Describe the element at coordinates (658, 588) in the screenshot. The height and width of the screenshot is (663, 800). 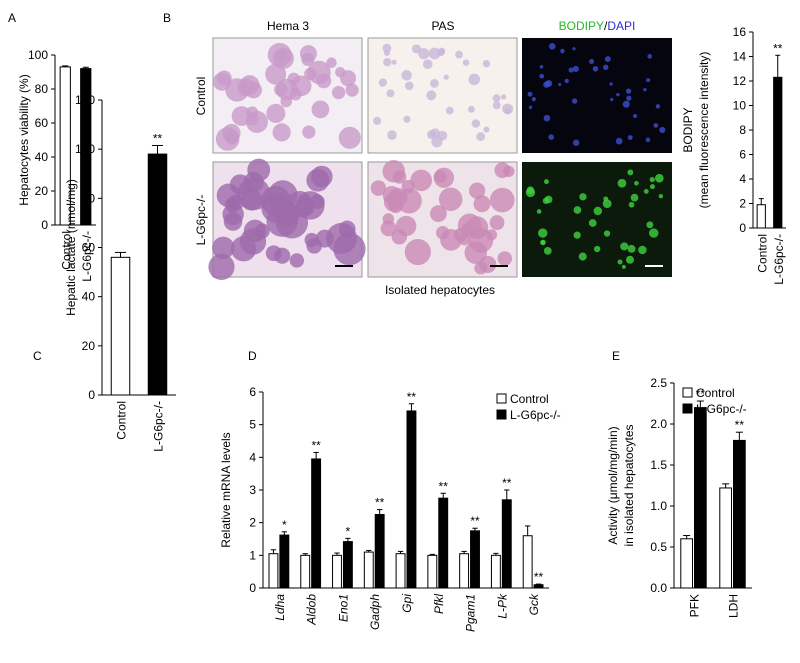
I see `y-tick-label: 0.0` at that location.